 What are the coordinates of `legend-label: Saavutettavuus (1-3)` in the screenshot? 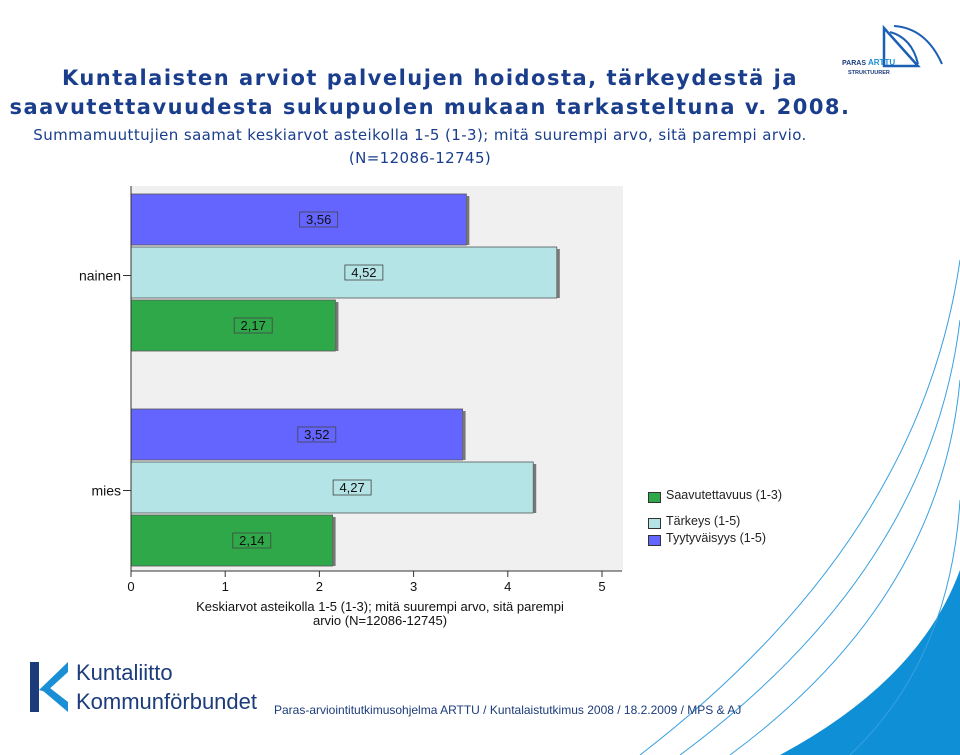 It's located at (724, 495).